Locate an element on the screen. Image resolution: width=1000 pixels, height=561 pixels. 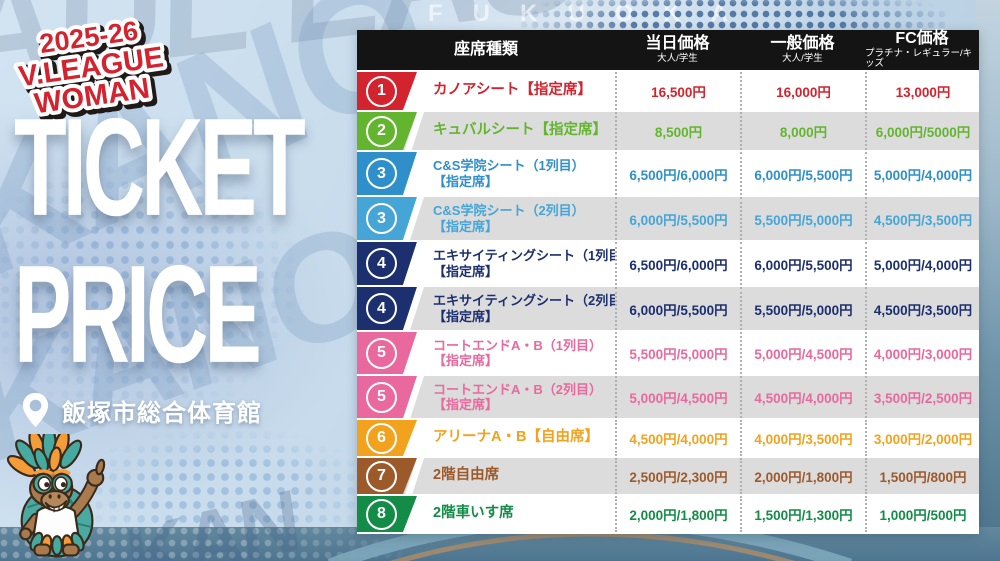
seat-number: 2 is located at coordinates (381, 131).